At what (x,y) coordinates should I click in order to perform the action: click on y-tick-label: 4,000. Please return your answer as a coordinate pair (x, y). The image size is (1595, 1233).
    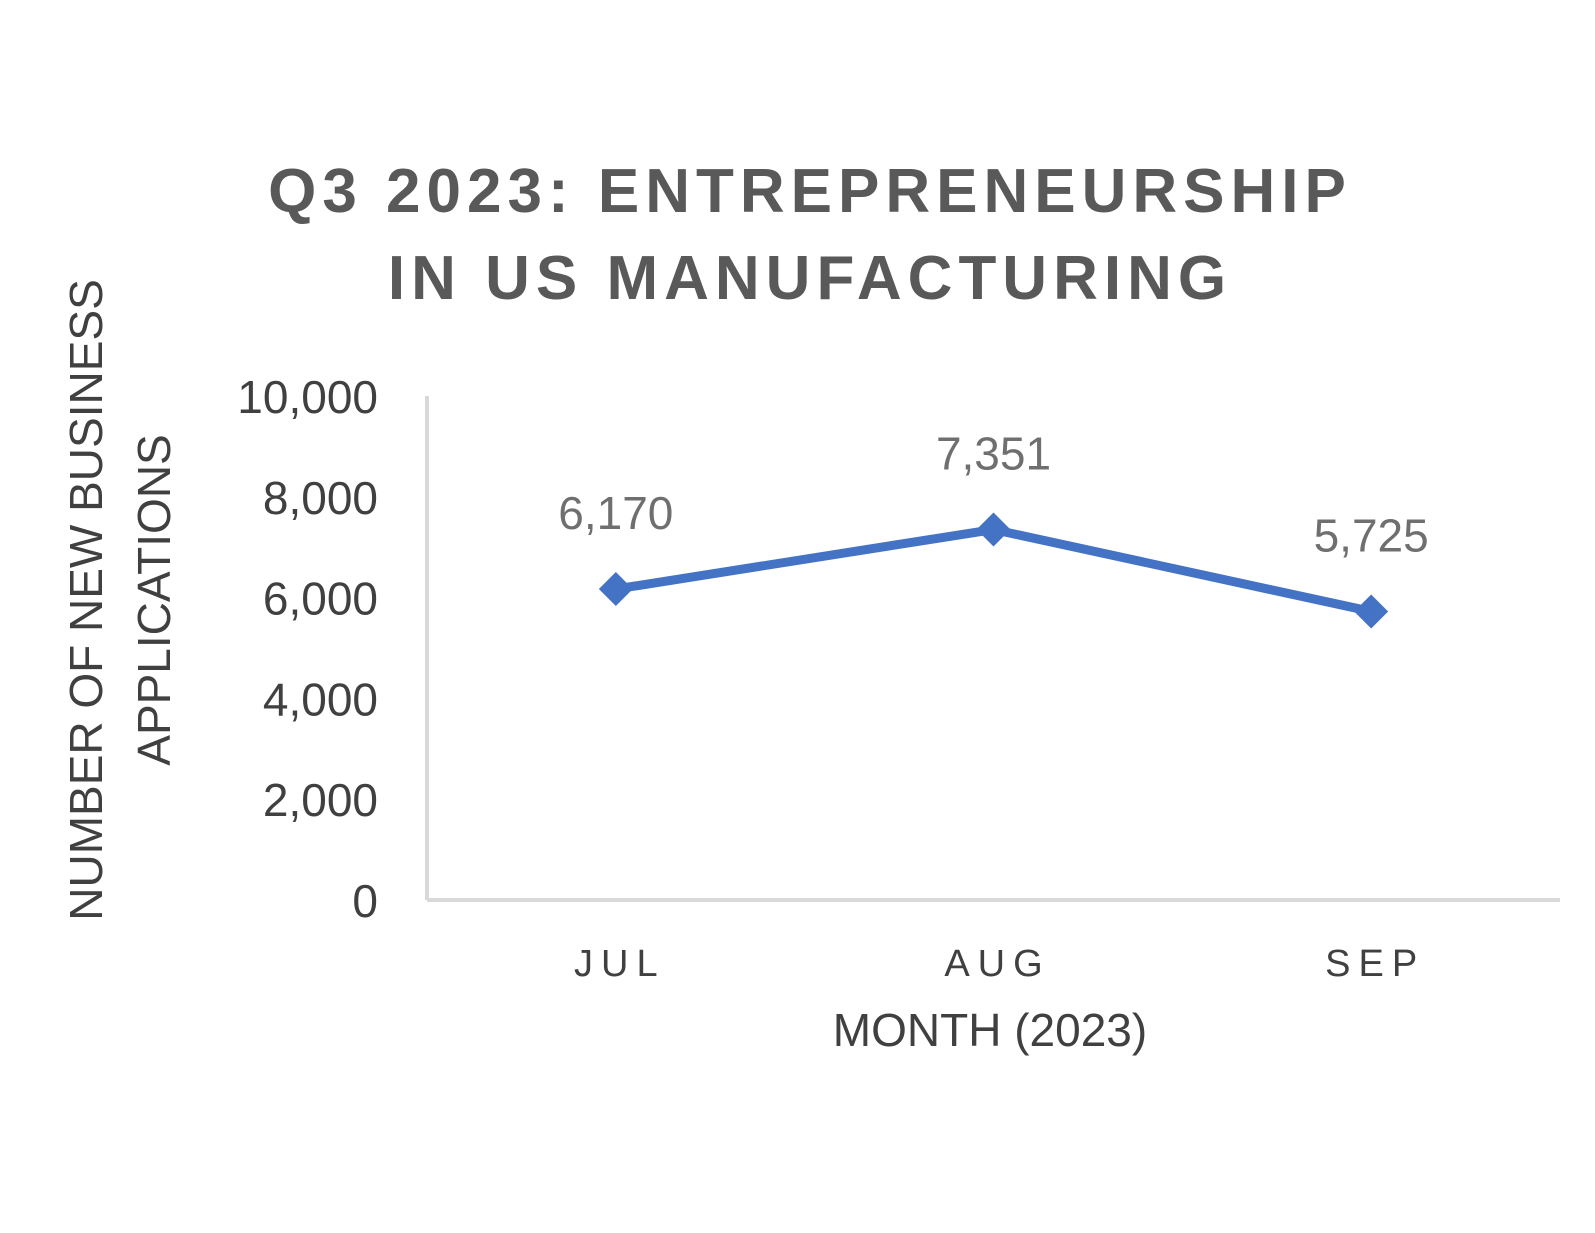
    Looking at the image, I should click on (320, 699).